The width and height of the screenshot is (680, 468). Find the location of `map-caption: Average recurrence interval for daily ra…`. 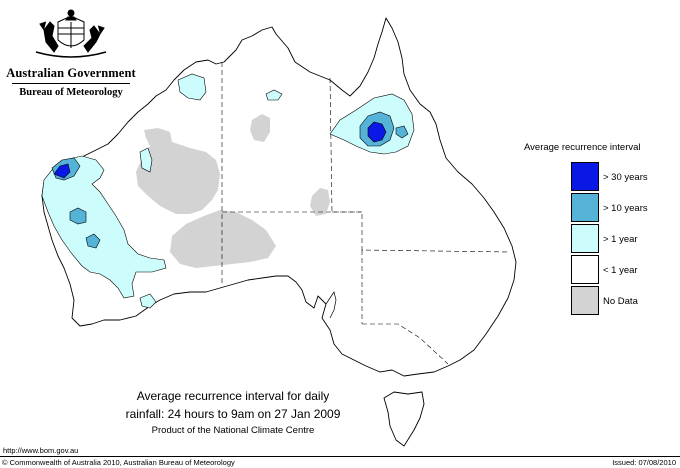

map-caption: Average recurrence interval for daily ra… is located at coordinates (233, 411).